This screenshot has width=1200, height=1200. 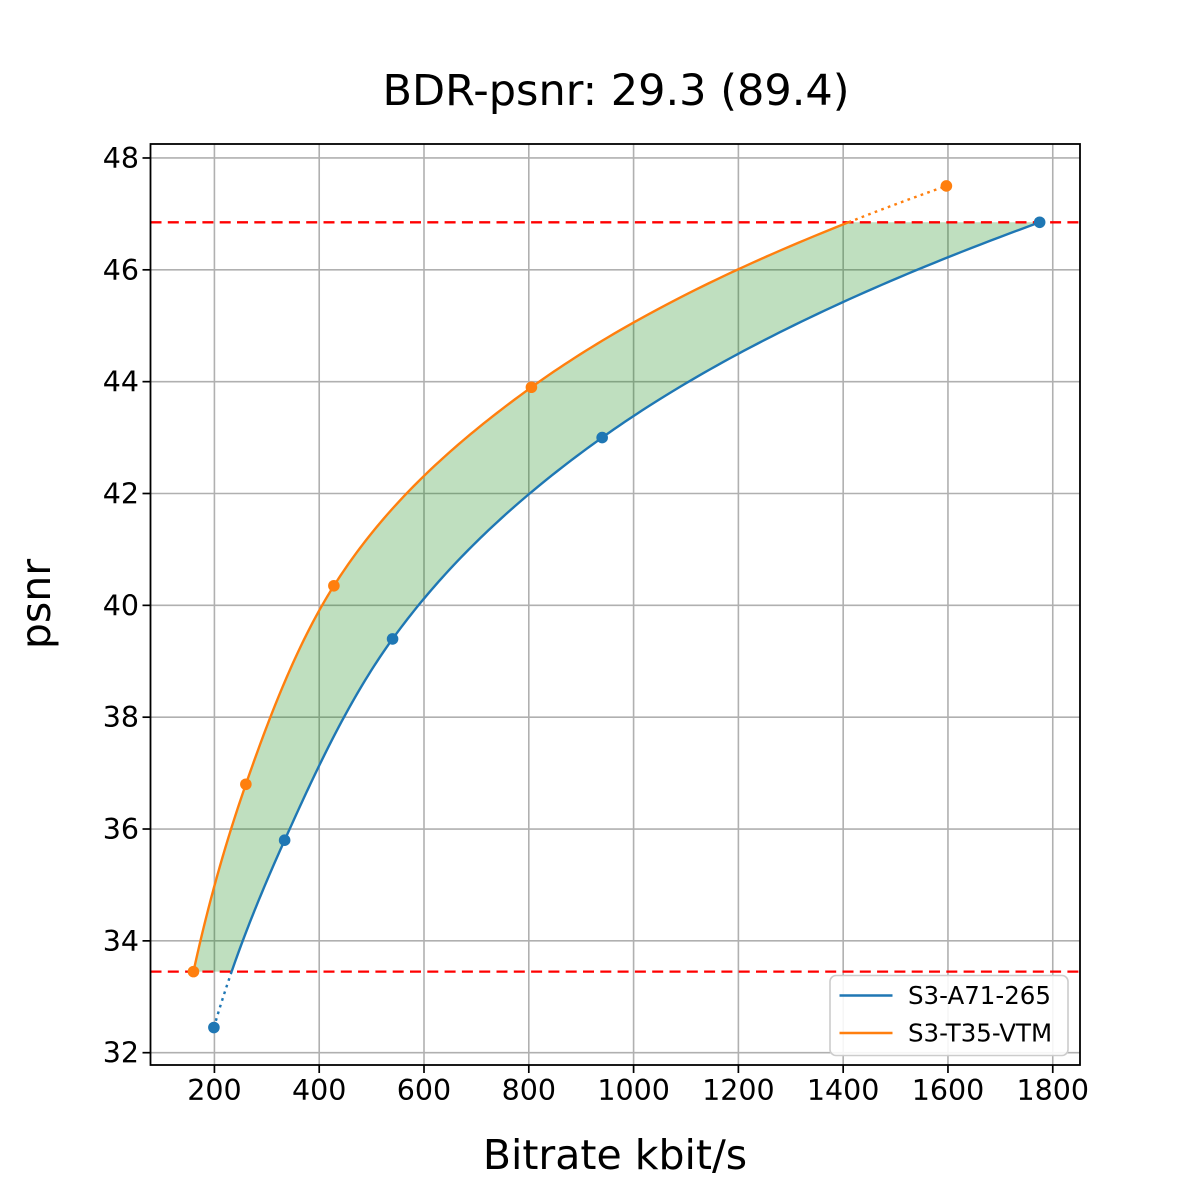 What do you see at coordinates (214, 1090) in the screenshot?
I see `x-tick-label: 200` at bounding box center [214, 1090].